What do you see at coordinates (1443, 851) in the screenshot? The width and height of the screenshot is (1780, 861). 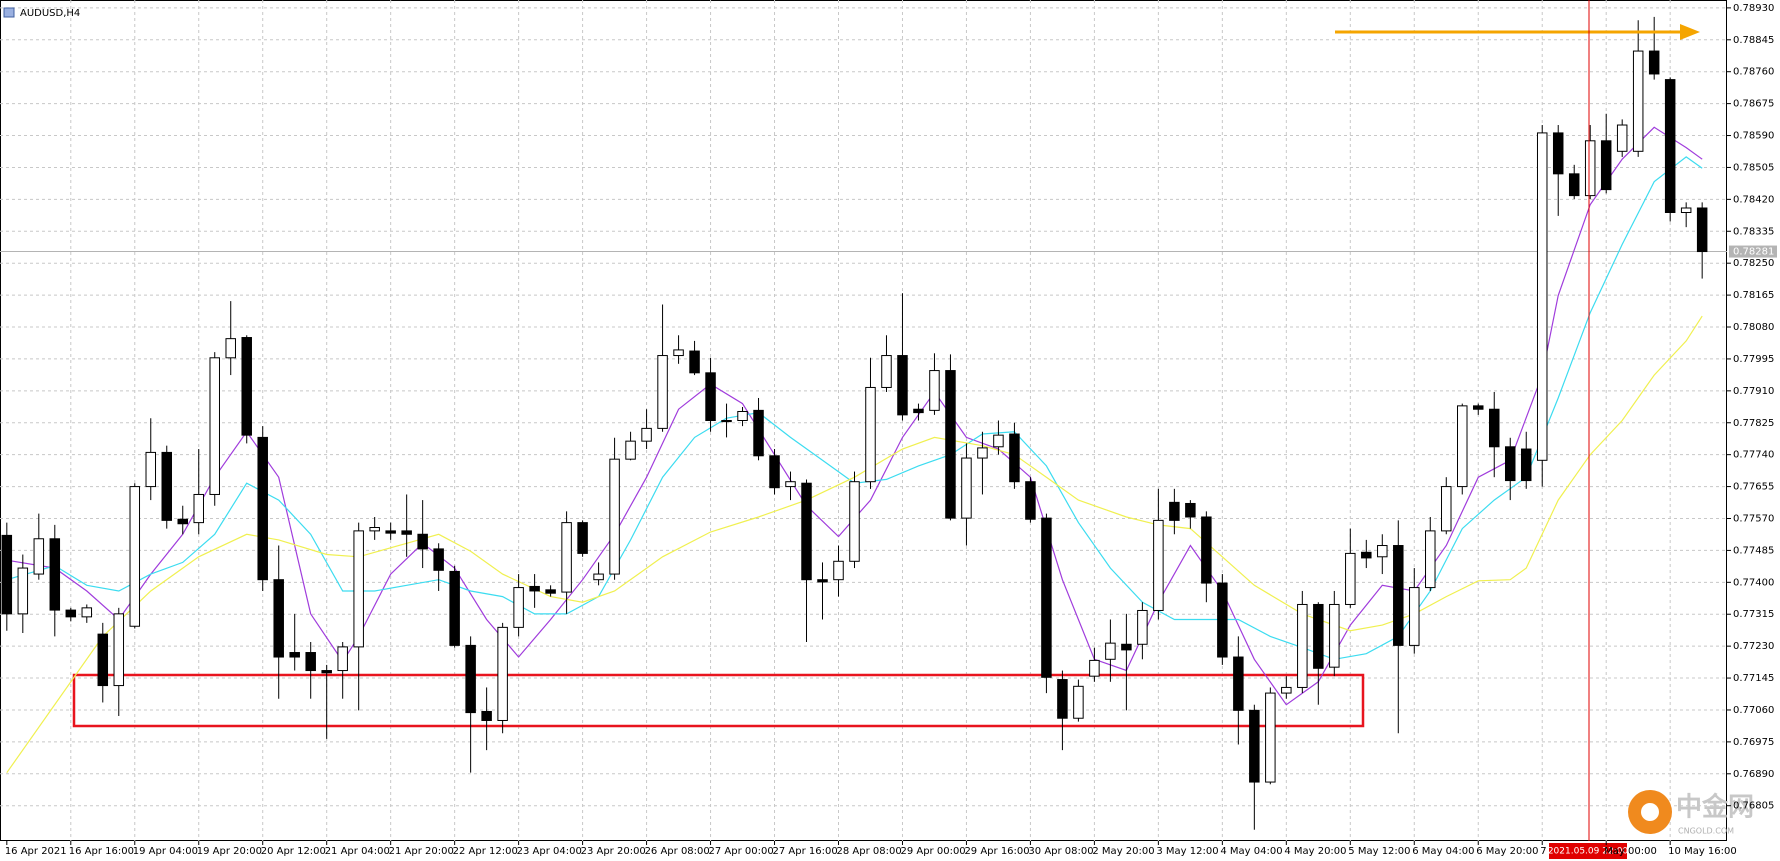 I see `x-tick-label: 6 May 04:00` at bounding box center [1443, 851].